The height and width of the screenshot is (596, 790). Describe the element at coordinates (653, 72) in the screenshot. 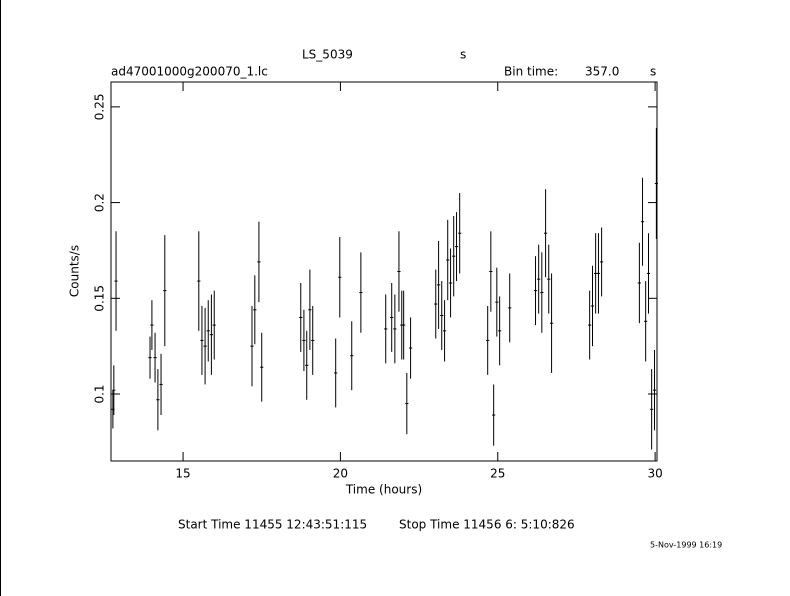

I see `bin-time-unit: s` at that location.